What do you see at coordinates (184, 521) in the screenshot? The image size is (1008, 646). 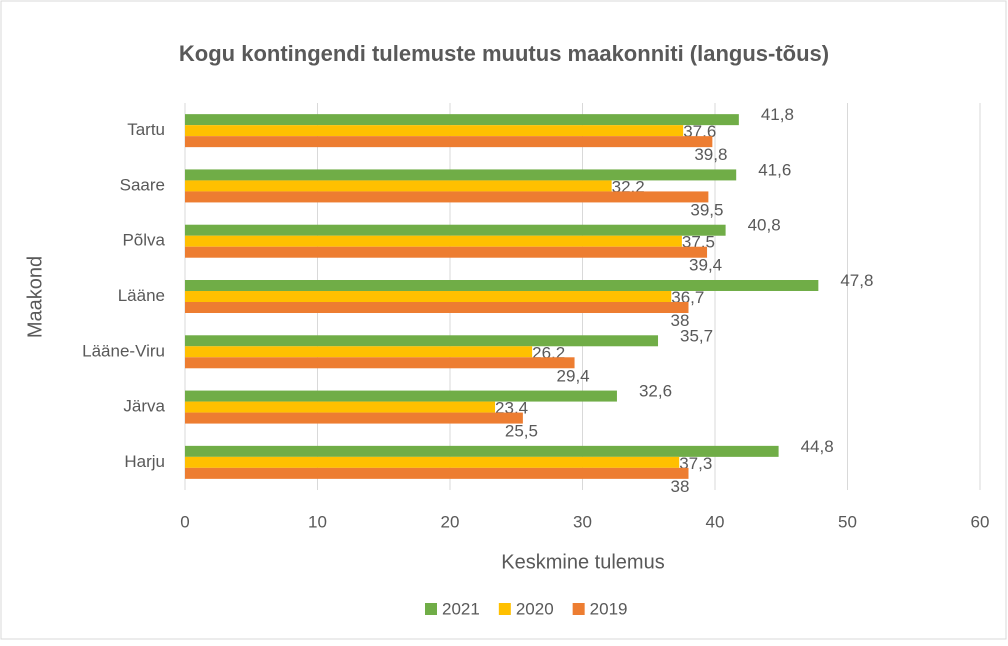 I see `x-tick-label: 0` at bounding box center [184, 521].